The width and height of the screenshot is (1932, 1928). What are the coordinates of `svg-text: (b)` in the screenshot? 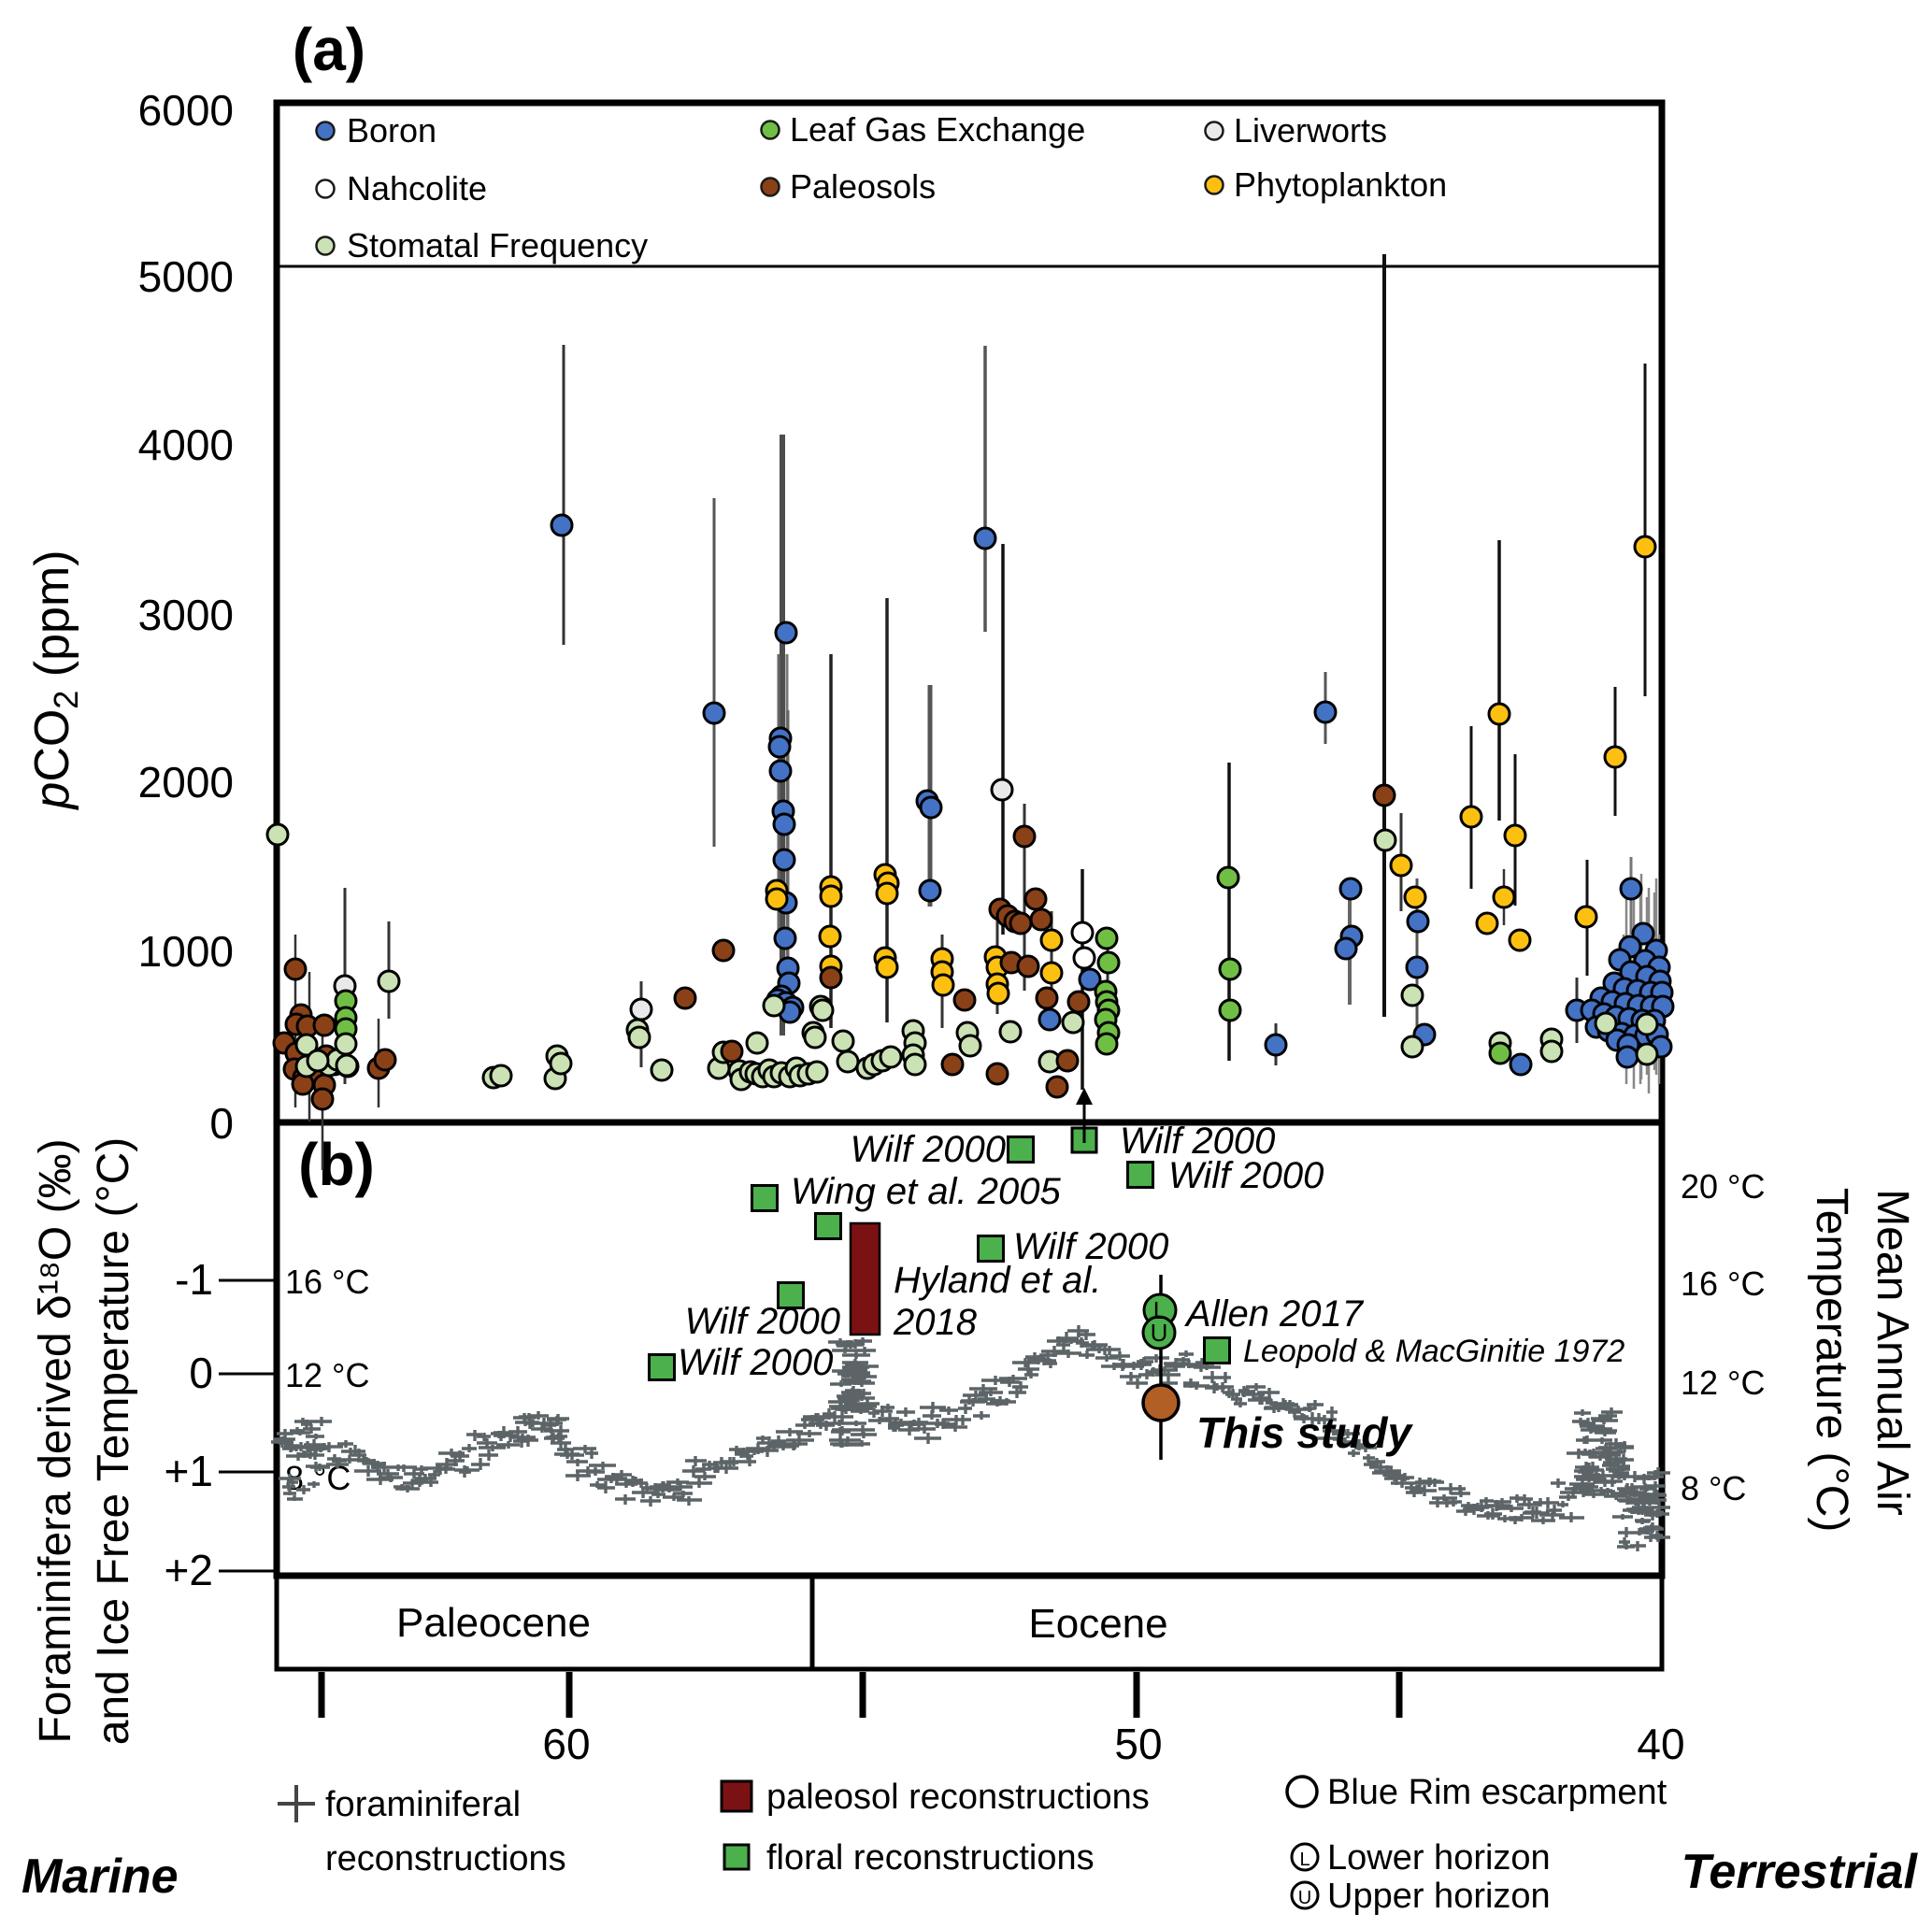 It's located at (336, 1164).